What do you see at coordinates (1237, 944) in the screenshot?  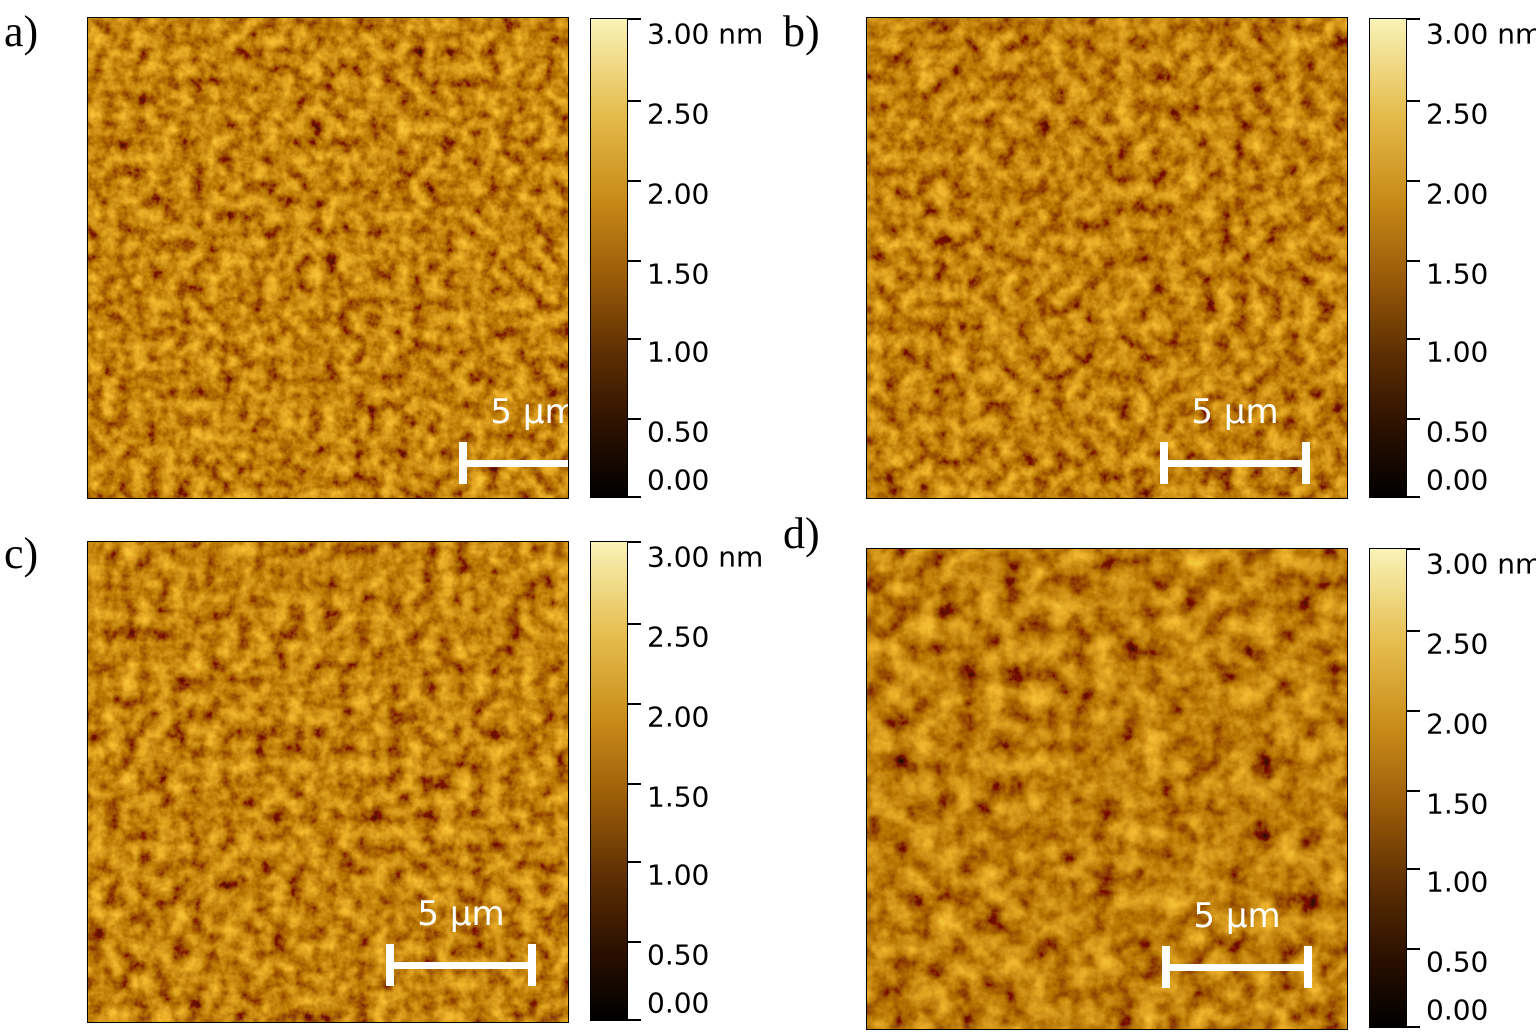 I see `scale-bar-d: 5 µm` at bounding box center [1237, 944].